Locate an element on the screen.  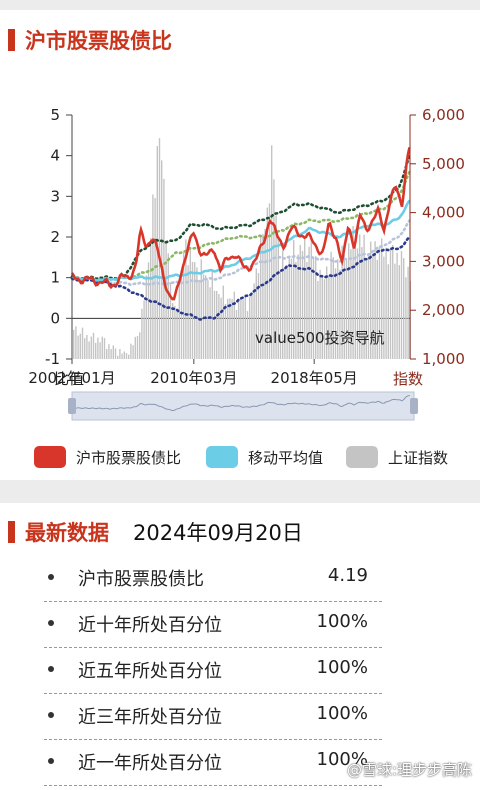
slider-left-handle is located at coordinates (72, 406).